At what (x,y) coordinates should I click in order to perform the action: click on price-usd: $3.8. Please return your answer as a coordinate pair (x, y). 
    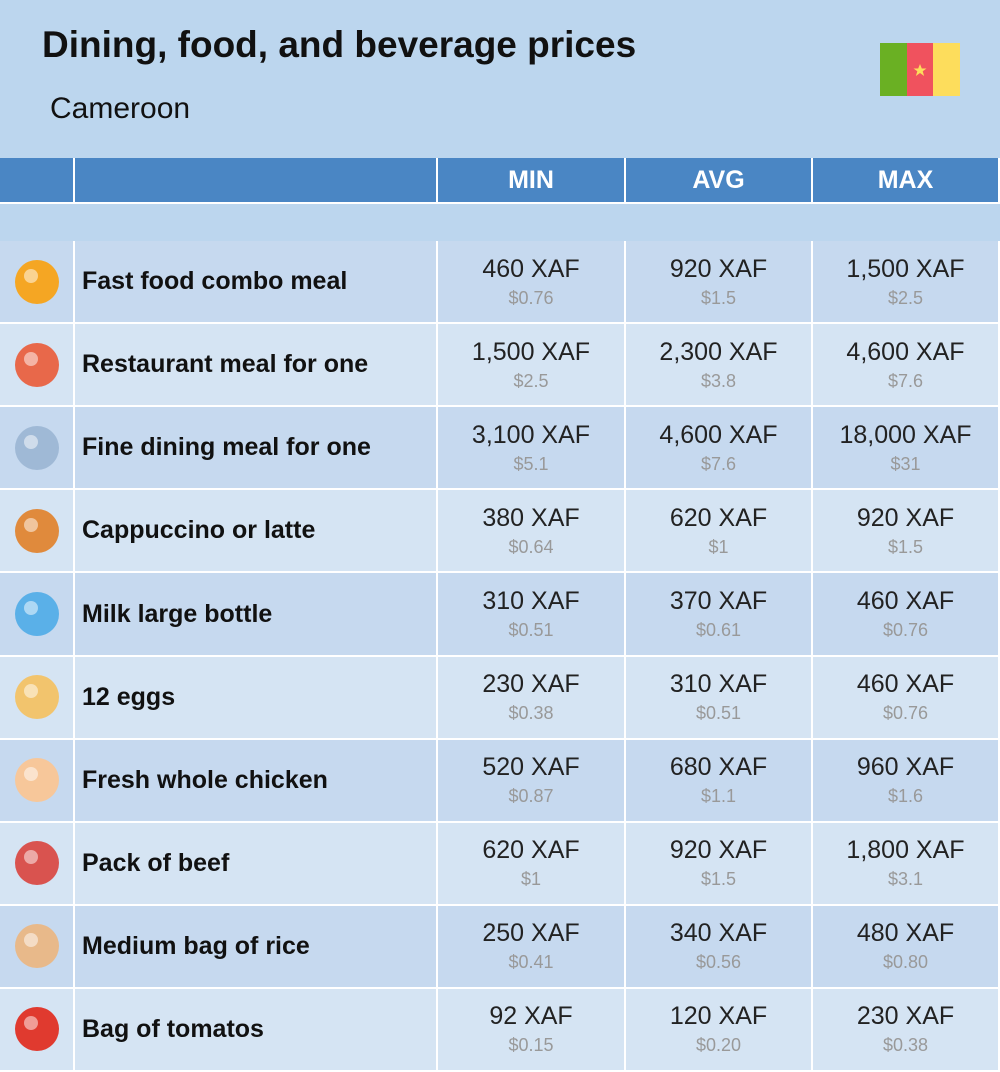
    Looking at the image, I should click on (718, 380).